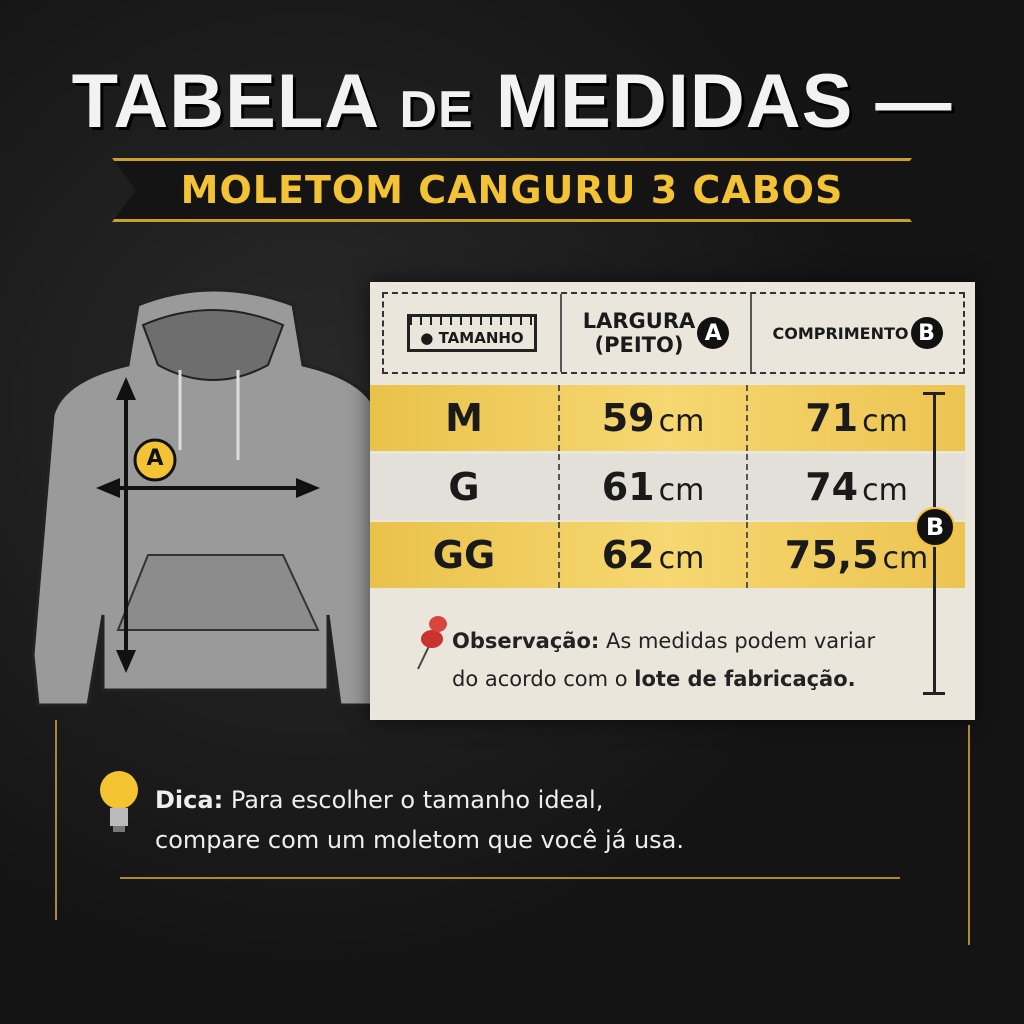  Describe the element at coordinates (540, 679) in the screenshot. I see `note-text: do acordo com o` at that location.